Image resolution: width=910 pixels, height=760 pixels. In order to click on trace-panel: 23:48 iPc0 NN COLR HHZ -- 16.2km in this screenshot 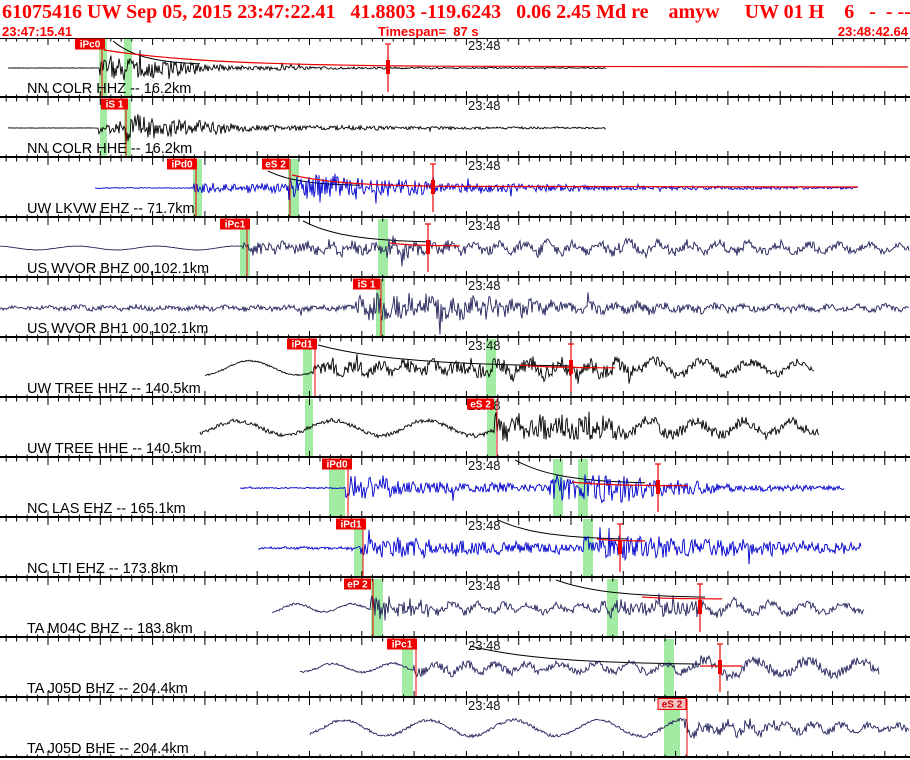, I will do `click(455, 68)`.